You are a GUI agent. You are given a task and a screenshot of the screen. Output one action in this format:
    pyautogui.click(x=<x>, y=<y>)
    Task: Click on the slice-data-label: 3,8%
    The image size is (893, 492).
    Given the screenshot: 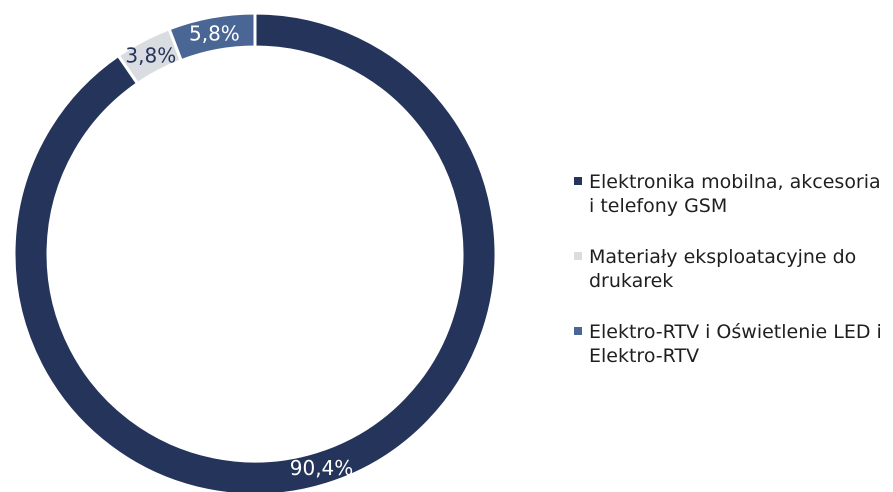 What is the action you would take?
    pyautogui.click(x=150, y=56)
    